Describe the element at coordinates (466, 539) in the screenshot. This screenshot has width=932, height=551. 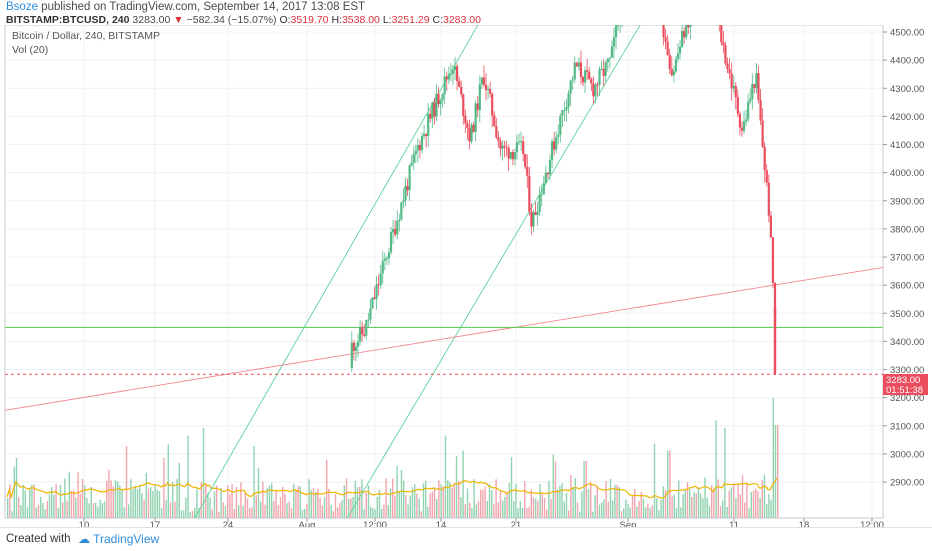
I see `footer: Created with ☁ TradingView` at that location.